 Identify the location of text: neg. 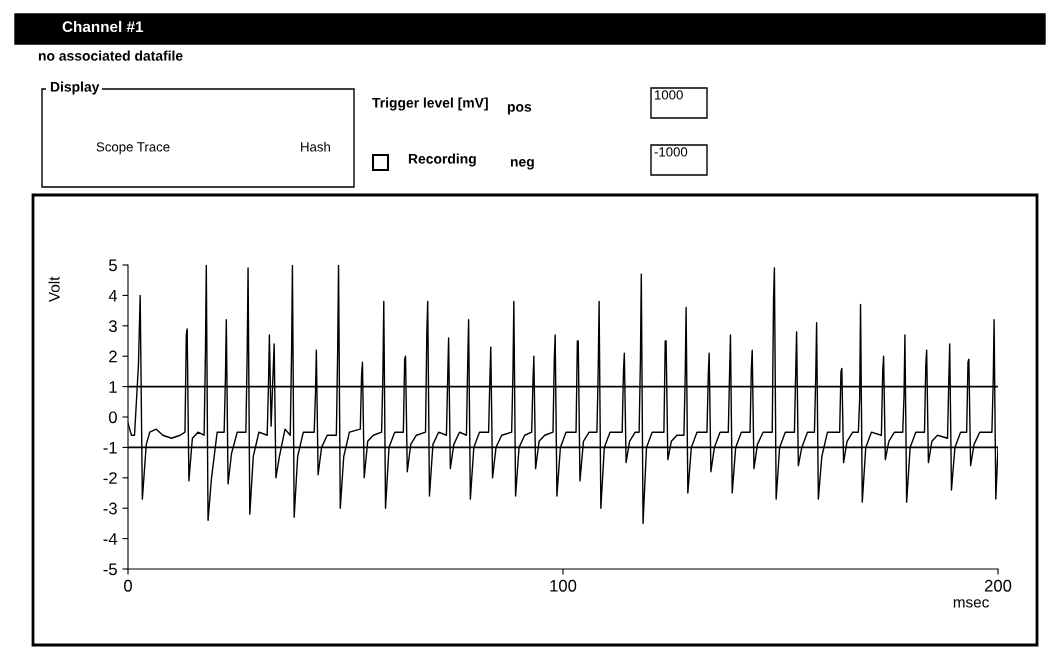
(522, 164).